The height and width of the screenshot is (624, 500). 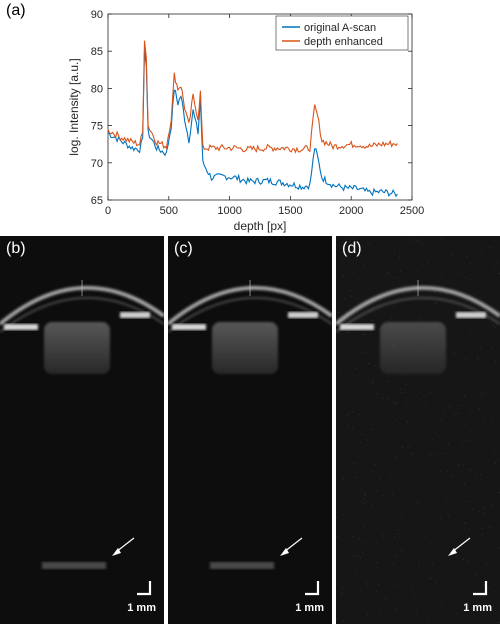 I want to click on lens, so click(x=413, y=348).